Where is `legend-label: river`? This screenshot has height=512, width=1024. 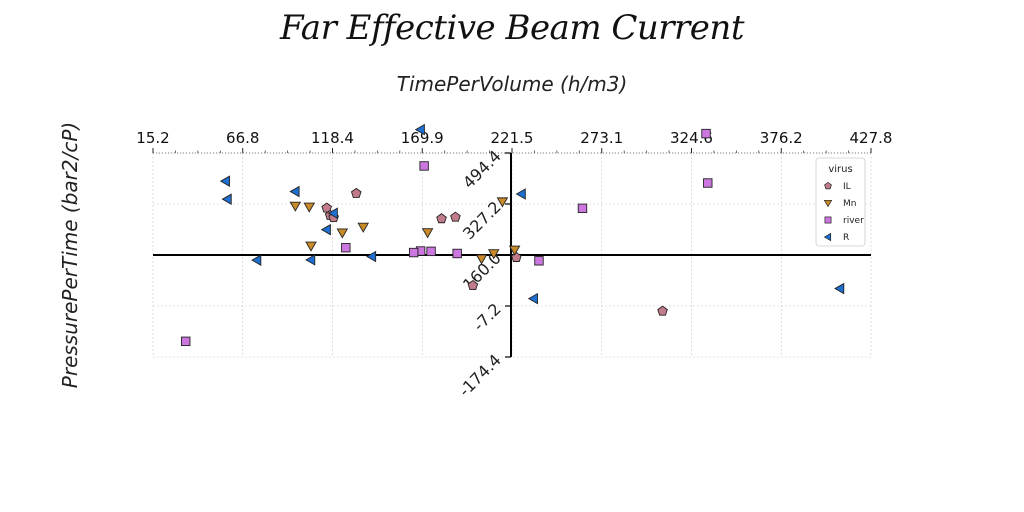
legend-label: river is located at coordinates (853, 221).